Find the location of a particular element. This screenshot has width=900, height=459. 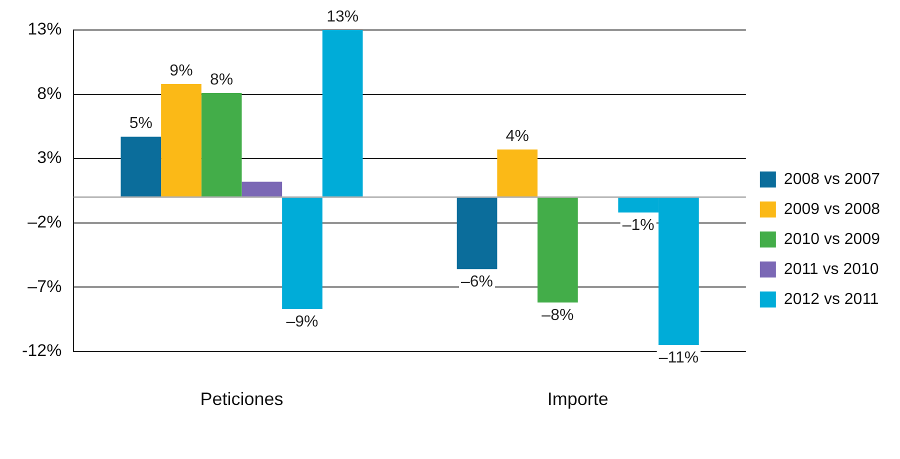

data-label: 13% is located at coordinates (342, 17).